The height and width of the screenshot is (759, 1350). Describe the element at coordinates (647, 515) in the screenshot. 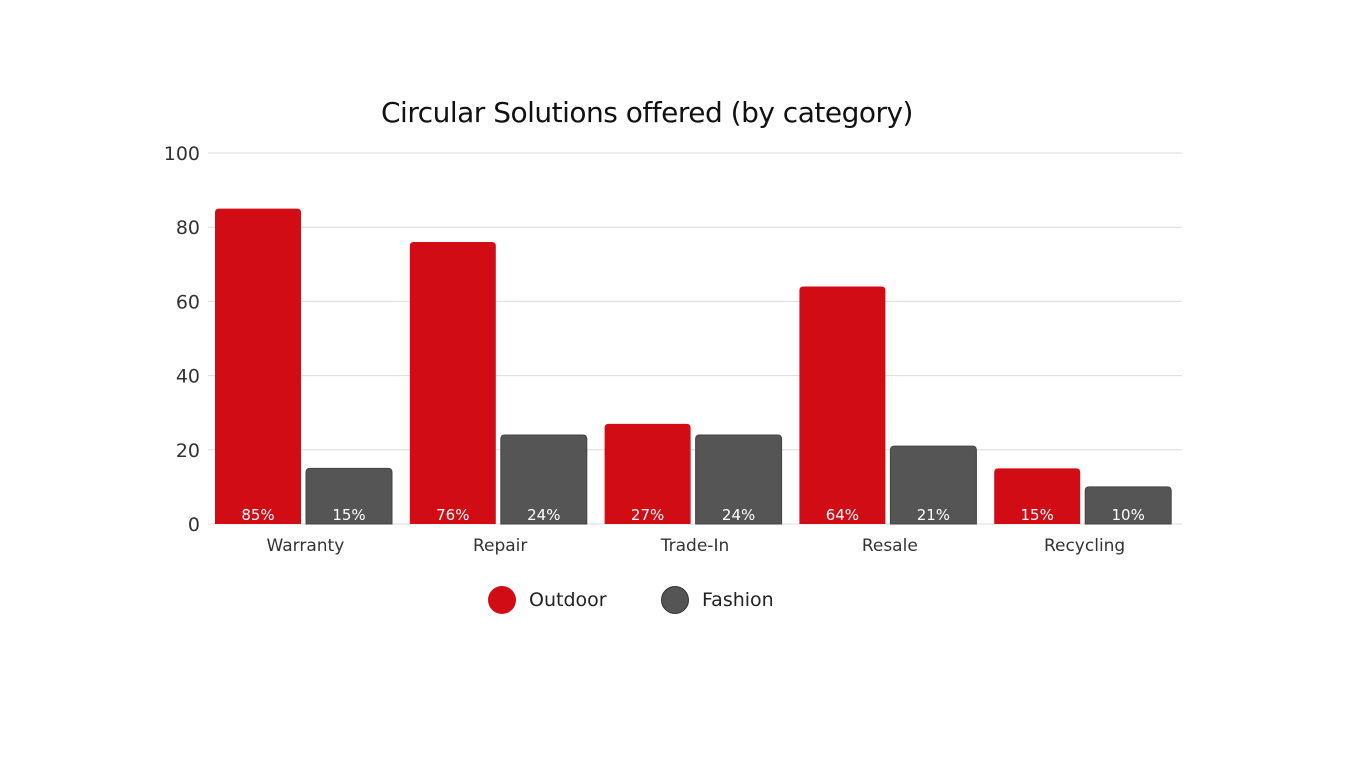

I see `data-label: 27%` at that location.